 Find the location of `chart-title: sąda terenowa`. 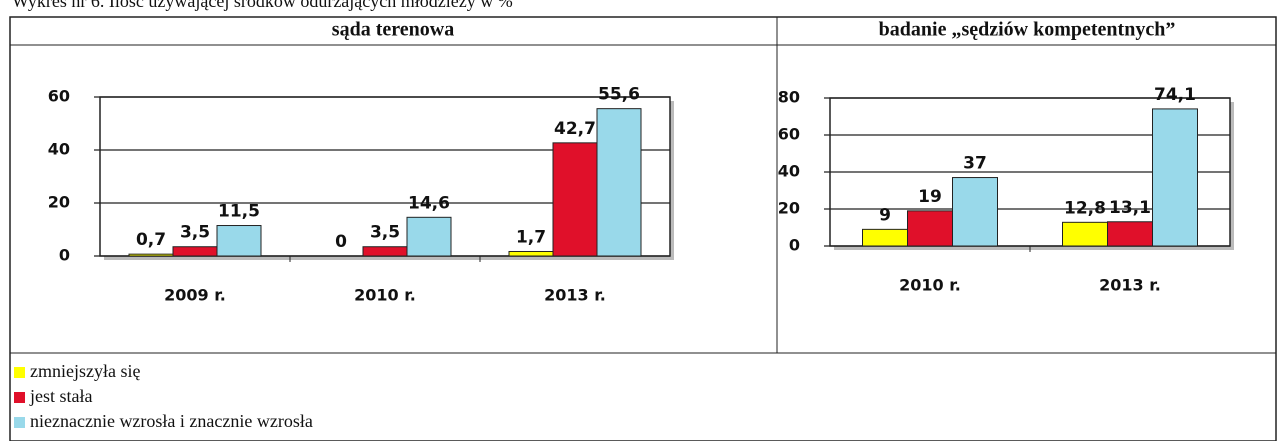

chart-title: sąda terenowa is located at coordinates (393, 30).